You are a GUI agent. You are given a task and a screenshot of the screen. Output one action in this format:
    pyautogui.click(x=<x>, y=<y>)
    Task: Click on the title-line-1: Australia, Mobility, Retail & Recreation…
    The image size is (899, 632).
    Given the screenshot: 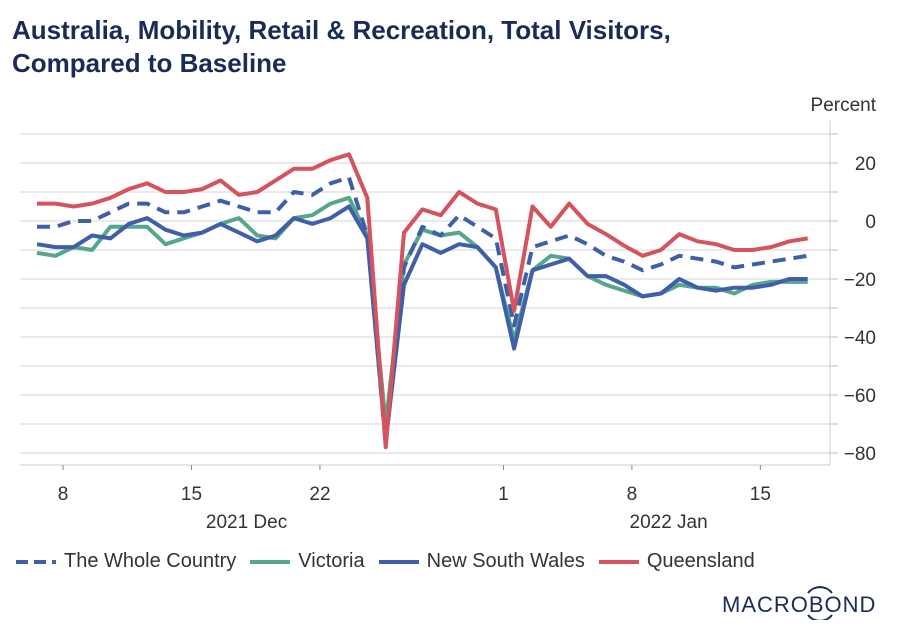 What is the action you would take?
    pyautogui.click(x=341, y=30)
    